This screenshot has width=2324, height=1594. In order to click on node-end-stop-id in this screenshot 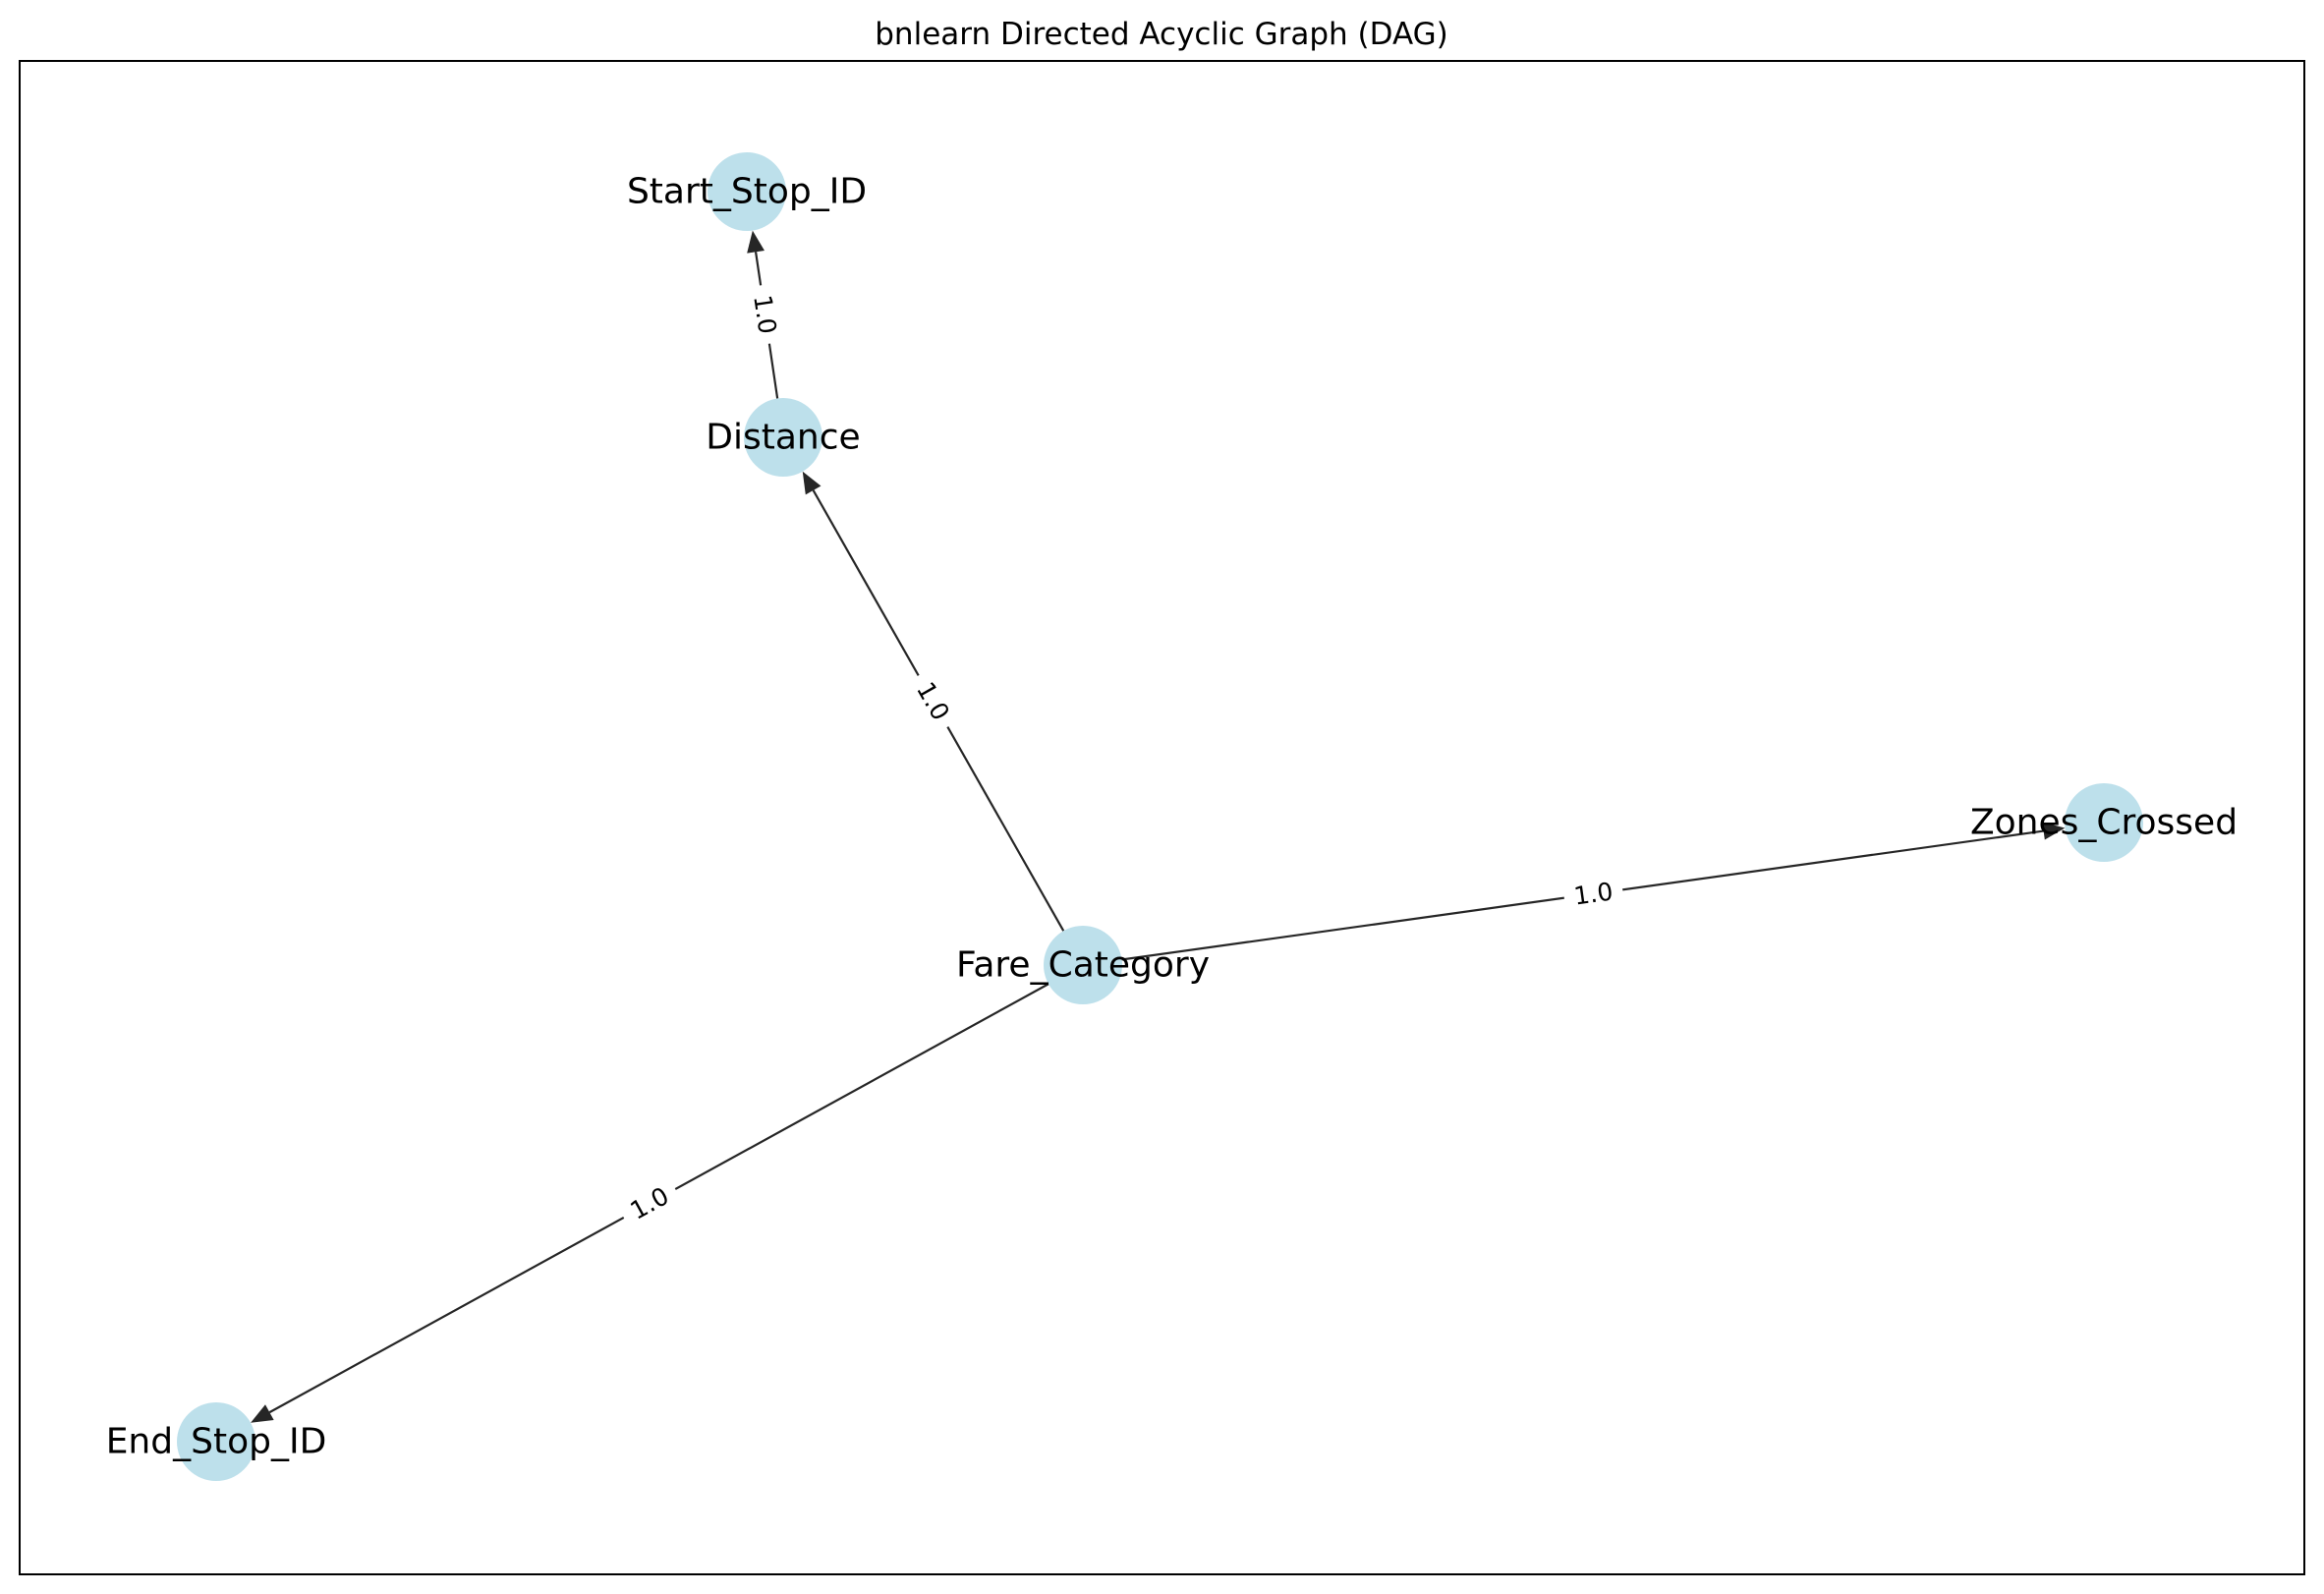, I will do `click(216, 1441)`.